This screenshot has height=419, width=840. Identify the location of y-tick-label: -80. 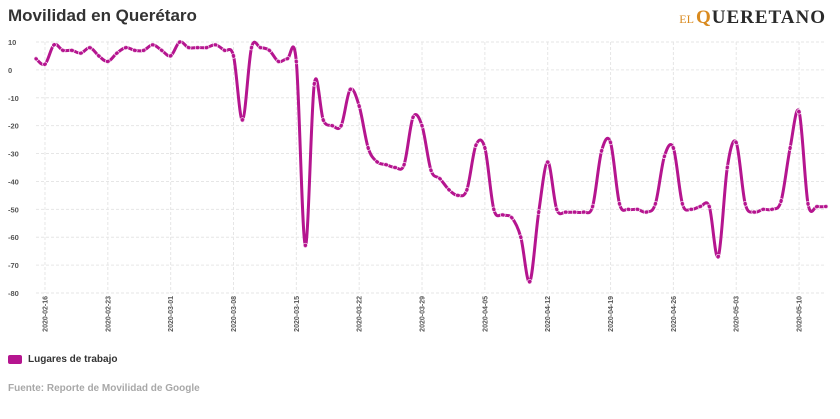
(13, 293).